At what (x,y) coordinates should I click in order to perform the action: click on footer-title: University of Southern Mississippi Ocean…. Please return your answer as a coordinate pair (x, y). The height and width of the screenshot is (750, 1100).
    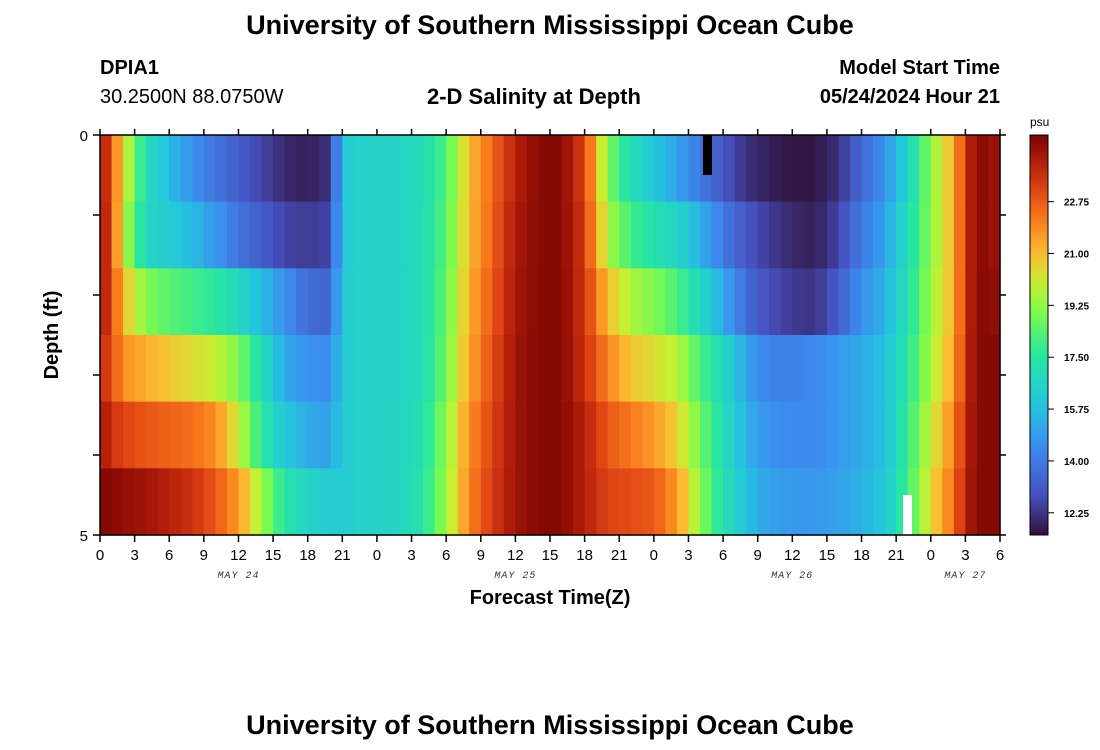
    Looking at the image, I should click on (550, 725).